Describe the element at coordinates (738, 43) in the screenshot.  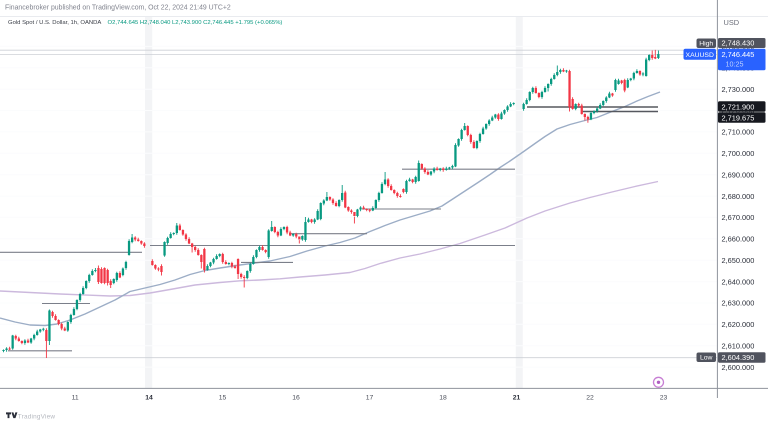
I see `svg-text: 2,748.430` at that location.